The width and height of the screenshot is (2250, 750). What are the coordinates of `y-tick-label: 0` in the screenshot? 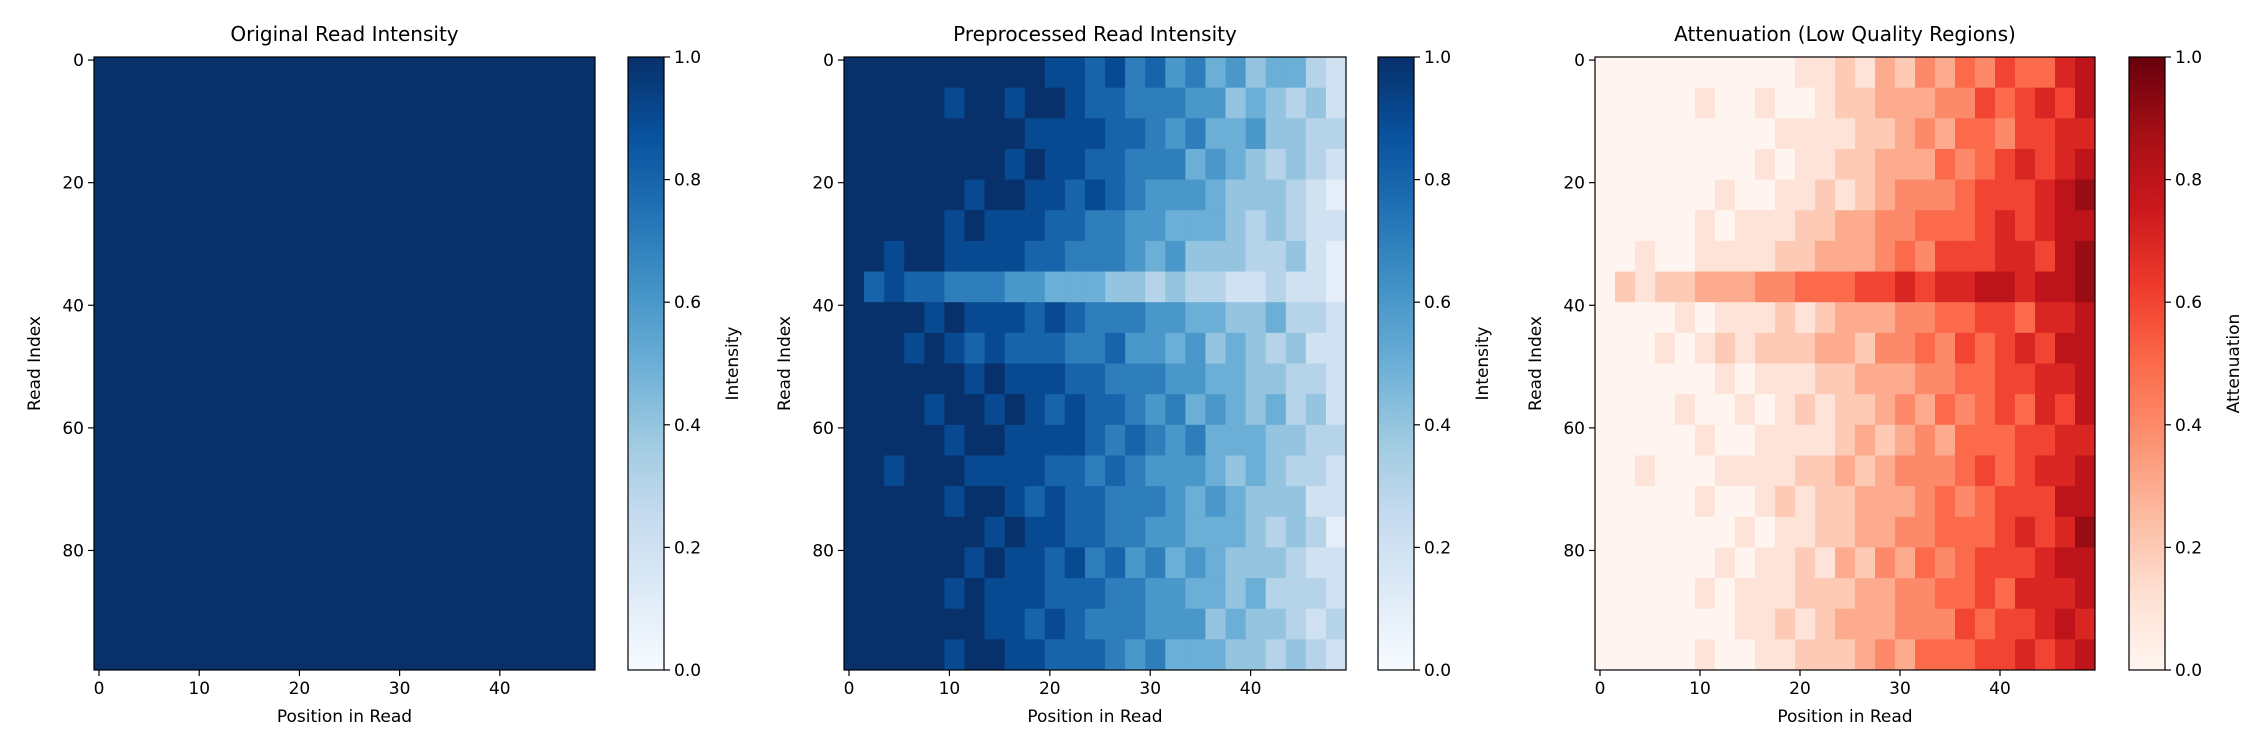 It's located at (78, 61).